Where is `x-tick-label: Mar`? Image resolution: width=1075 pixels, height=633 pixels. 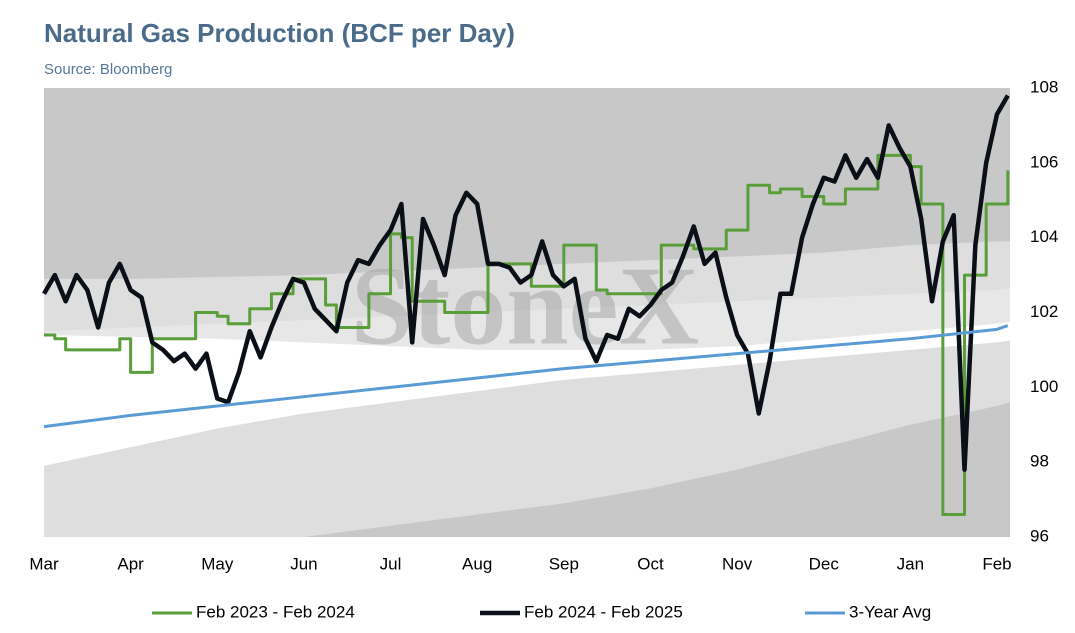
x-tick-label: Mar is located at coordinates (44, 563).